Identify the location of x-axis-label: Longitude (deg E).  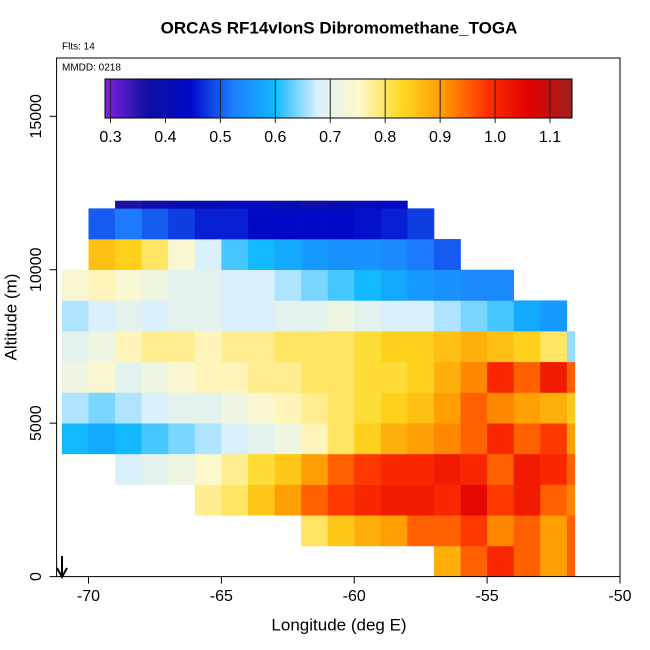
(338, 624).